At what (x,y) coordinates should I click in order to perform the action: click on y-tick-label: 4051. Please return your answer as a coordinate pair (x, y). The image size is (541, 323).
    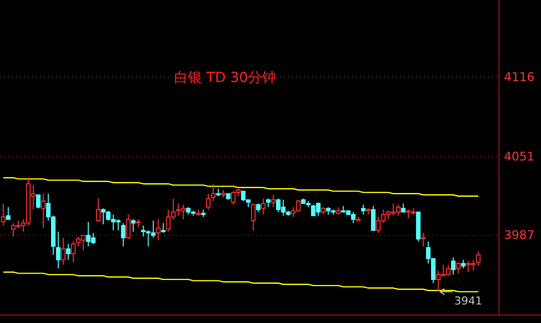
    Looking at the image, I should click on (519, 157).